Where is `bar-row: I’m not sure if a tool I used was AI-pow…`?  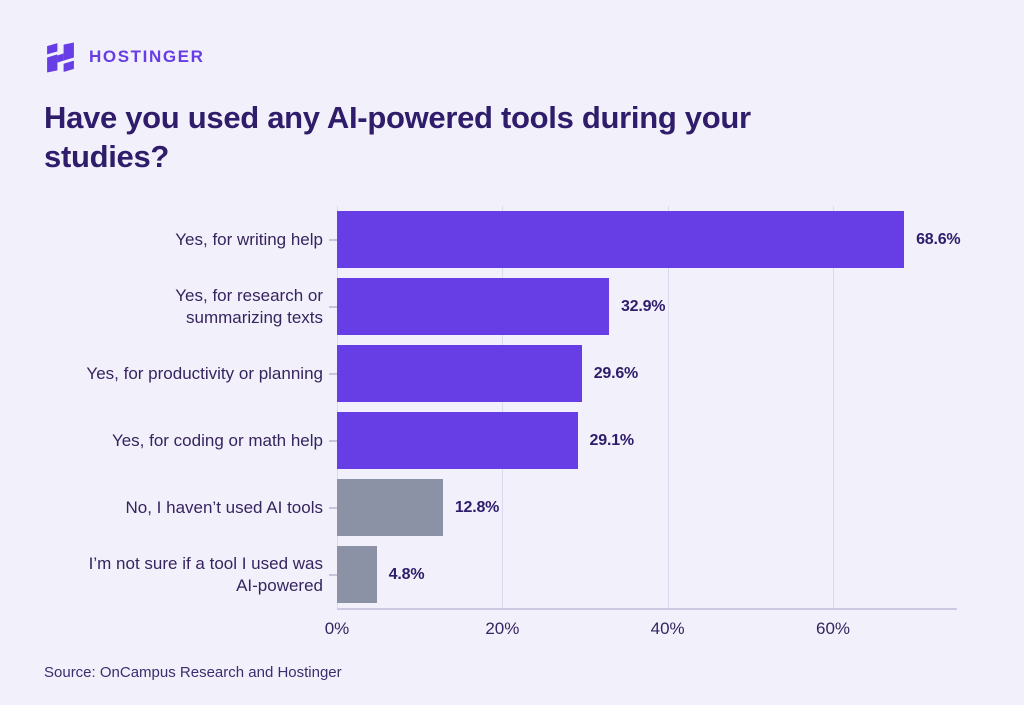
bar-row: I’m not sure if a tool I used was AI-pow… is located at coordinates (500, 574).